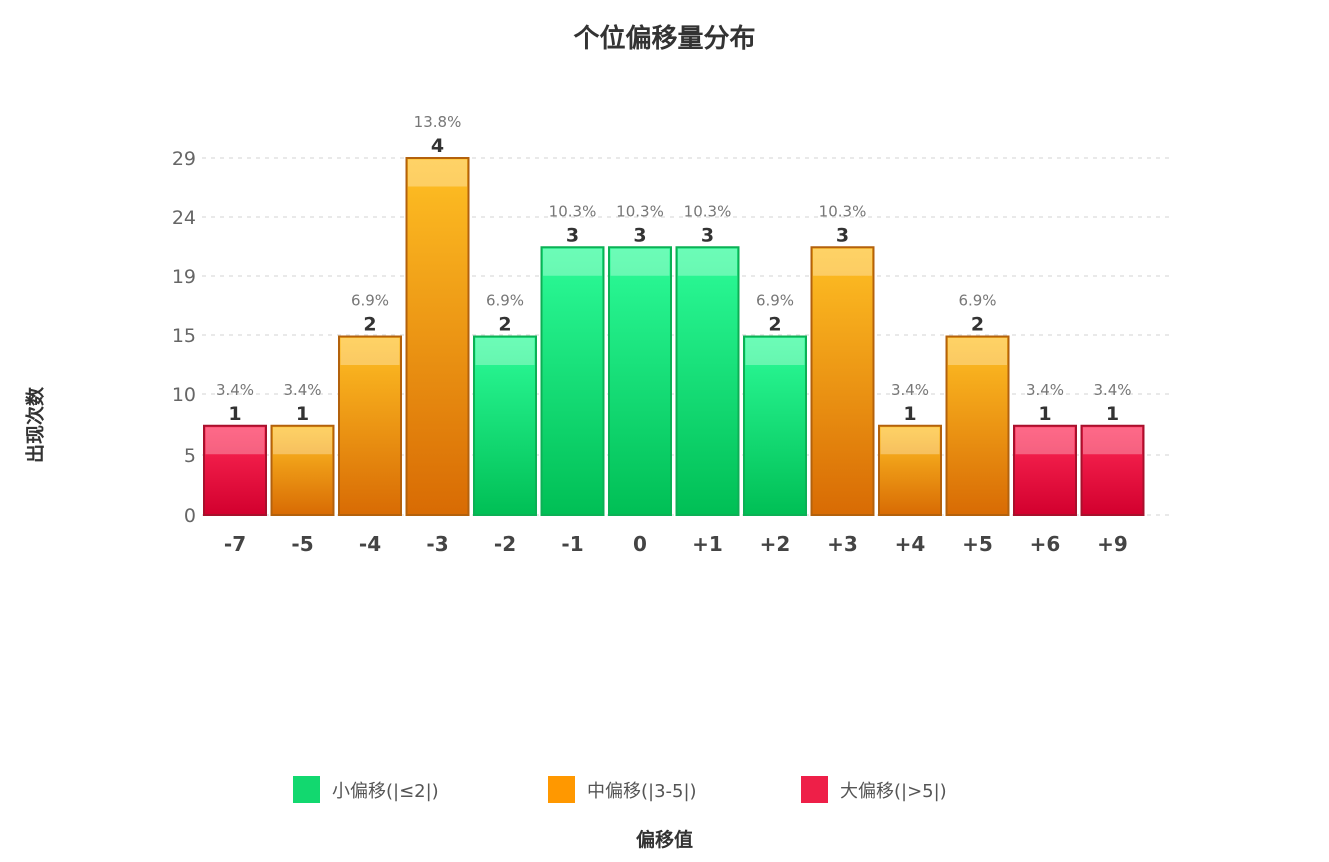 This screenshot has width=1329, height=862. I want to click on legend-swatch-medium, so click(561, 789).